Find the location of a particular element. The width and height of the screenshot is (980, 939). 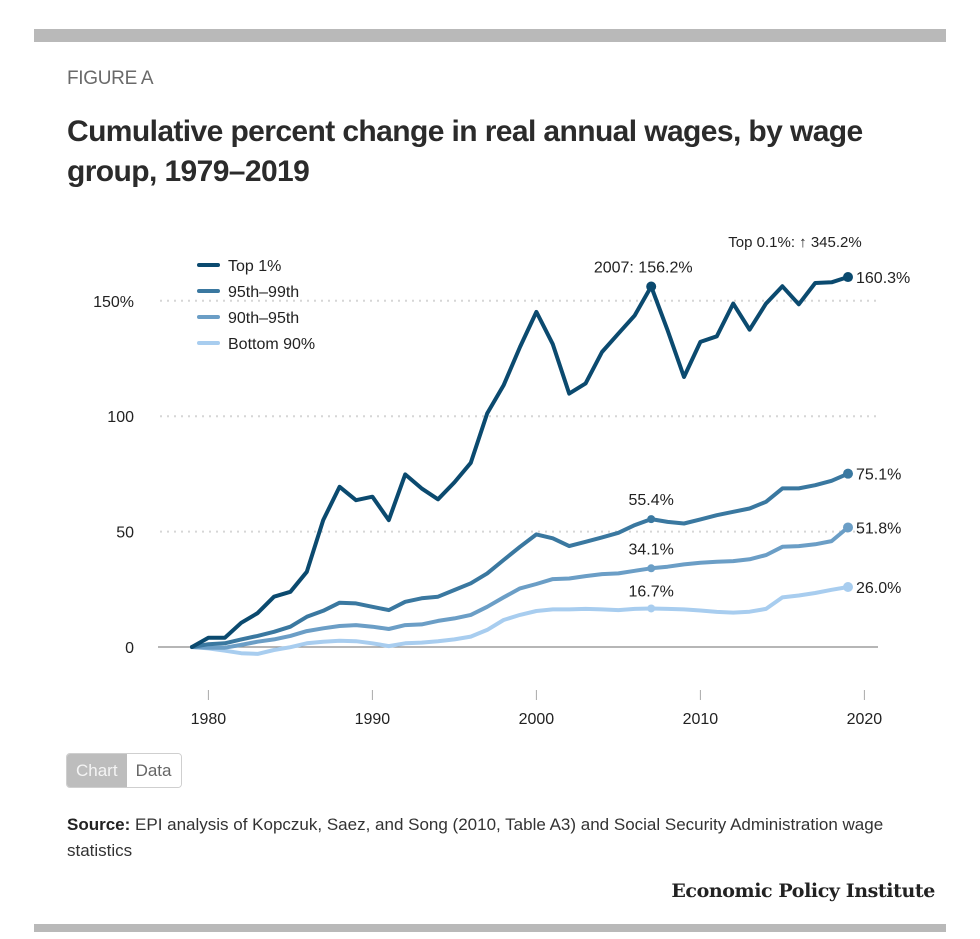

end-label-95th-99th: 75.1% is located at coordinates (878, 475).